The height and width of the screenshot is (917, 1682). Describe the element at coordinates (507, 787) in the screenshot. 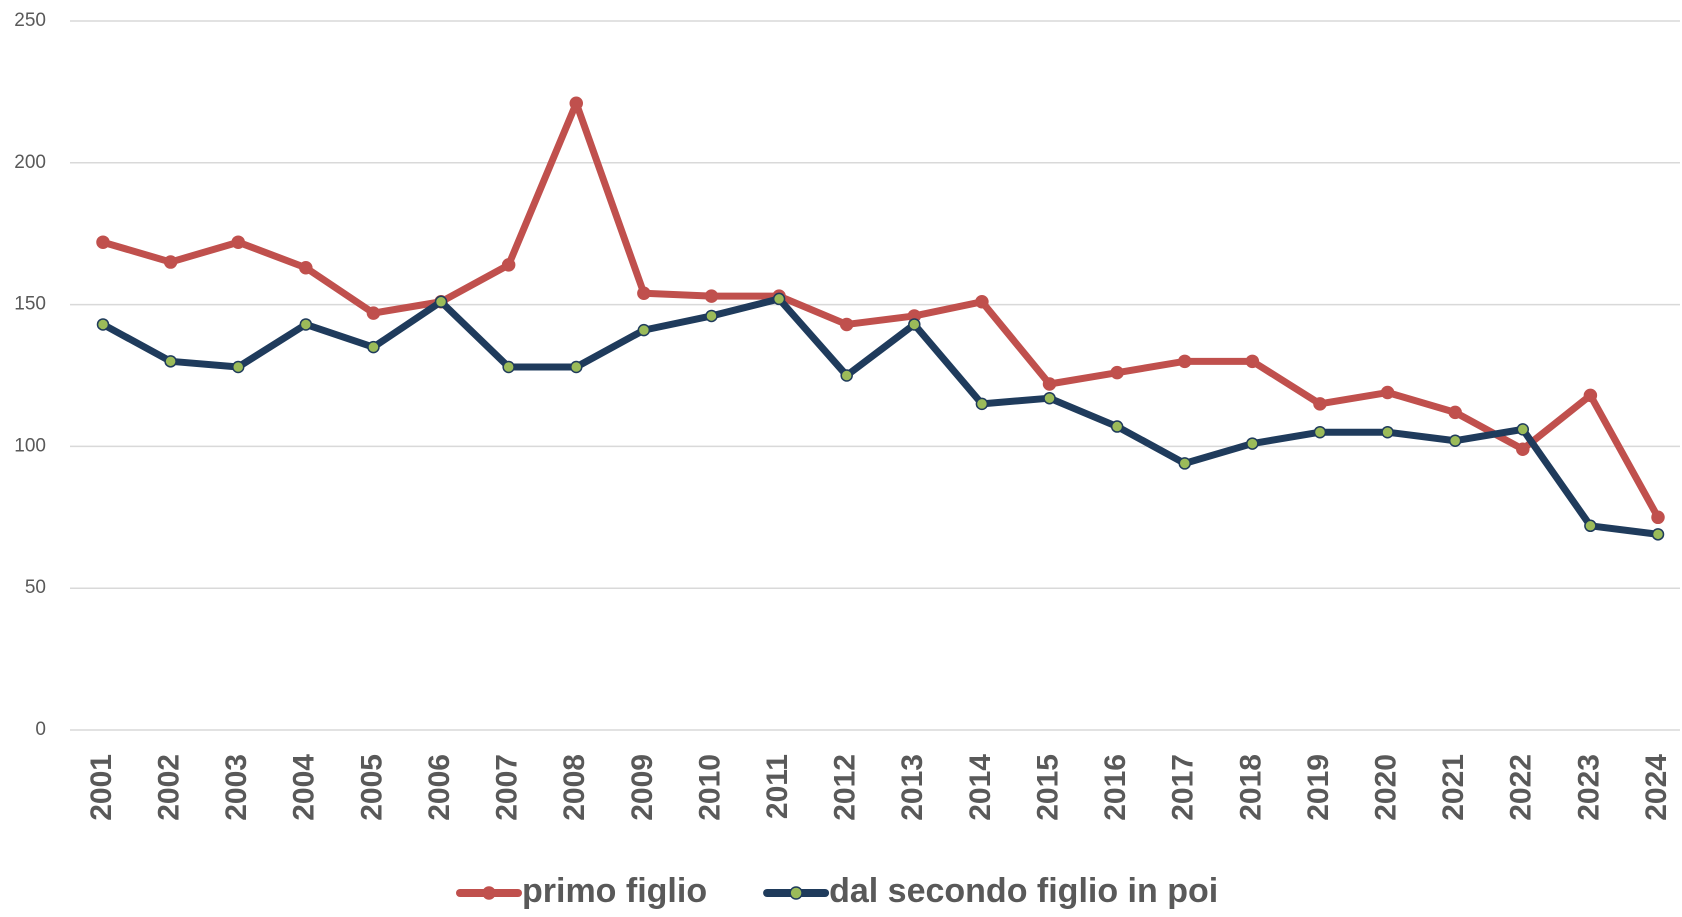

I see `x-tick-label: 2007` at that location.